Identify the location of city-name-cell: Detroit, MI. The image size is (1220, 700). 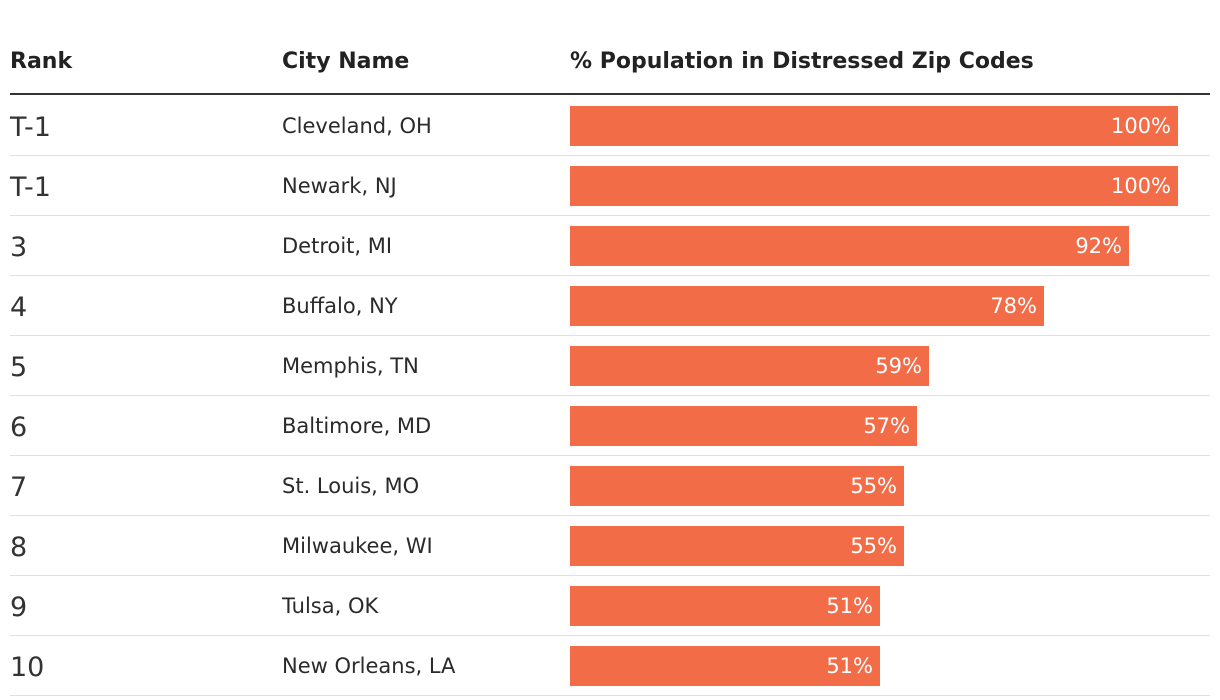
(337, 246).